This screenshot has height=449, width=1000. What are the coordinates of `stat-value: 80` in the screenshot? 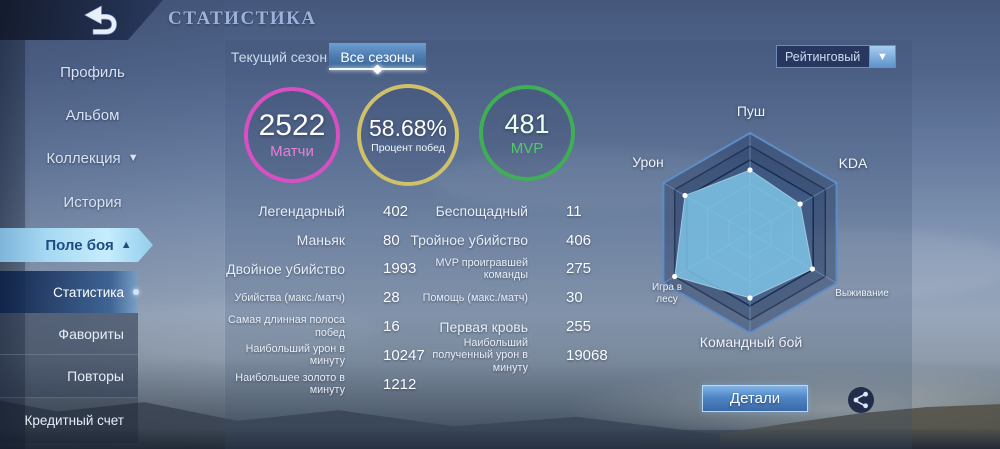 It's located at (391, 240).